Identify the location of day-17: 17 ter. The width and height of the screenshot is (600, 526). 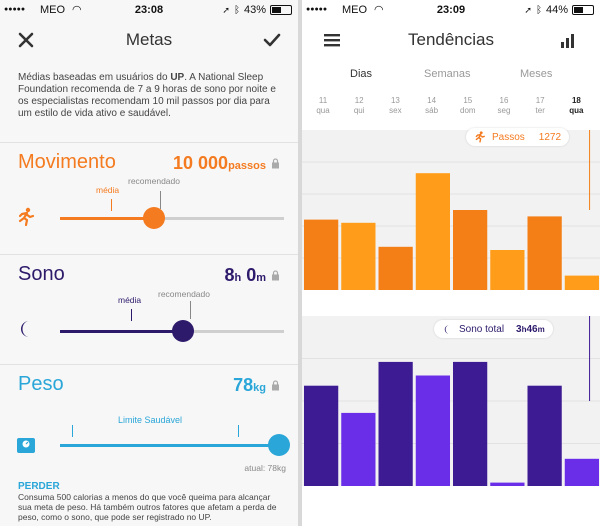
(540, 106).